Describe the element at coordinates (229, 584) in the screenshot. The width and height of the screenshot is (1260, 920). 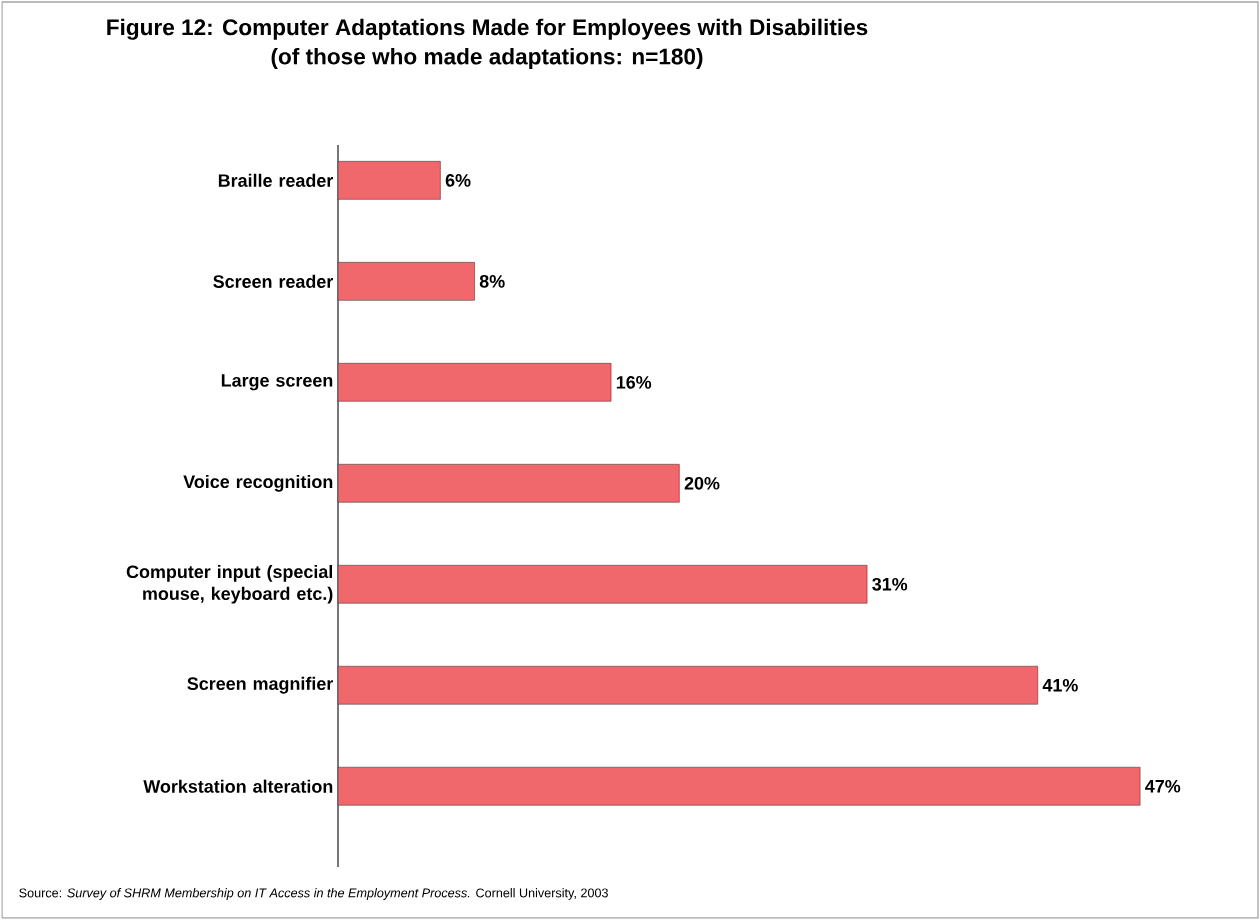
I see `y-tick-label: Computer input (special mouse, keyboard etc.)` at that location.